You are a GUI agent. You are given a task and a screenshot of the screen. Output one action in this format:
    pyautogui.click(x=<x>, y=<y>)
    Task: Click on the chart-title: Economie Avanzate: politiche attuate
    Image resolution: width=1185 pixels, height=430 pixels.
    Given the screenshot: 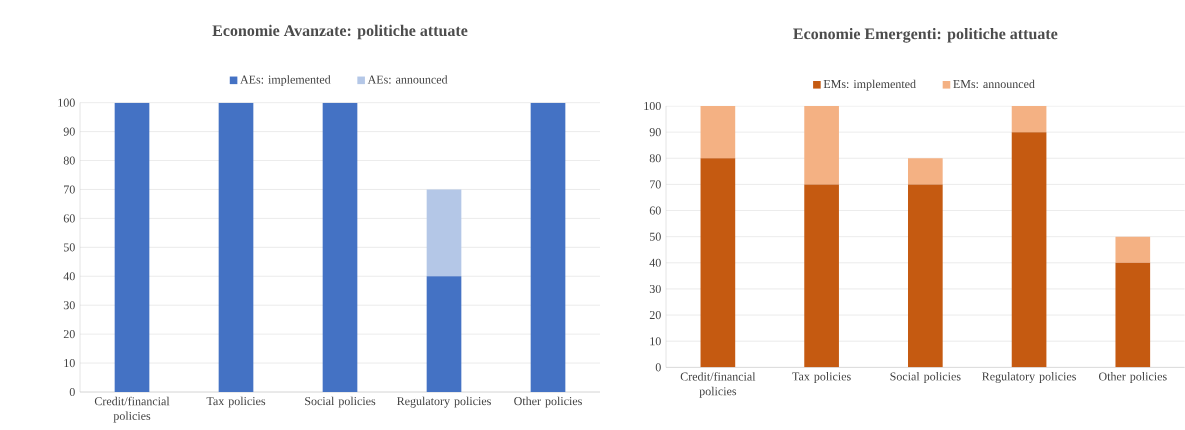 What is the action you would take?
    pyautogui.click(x=340, y=32)
    